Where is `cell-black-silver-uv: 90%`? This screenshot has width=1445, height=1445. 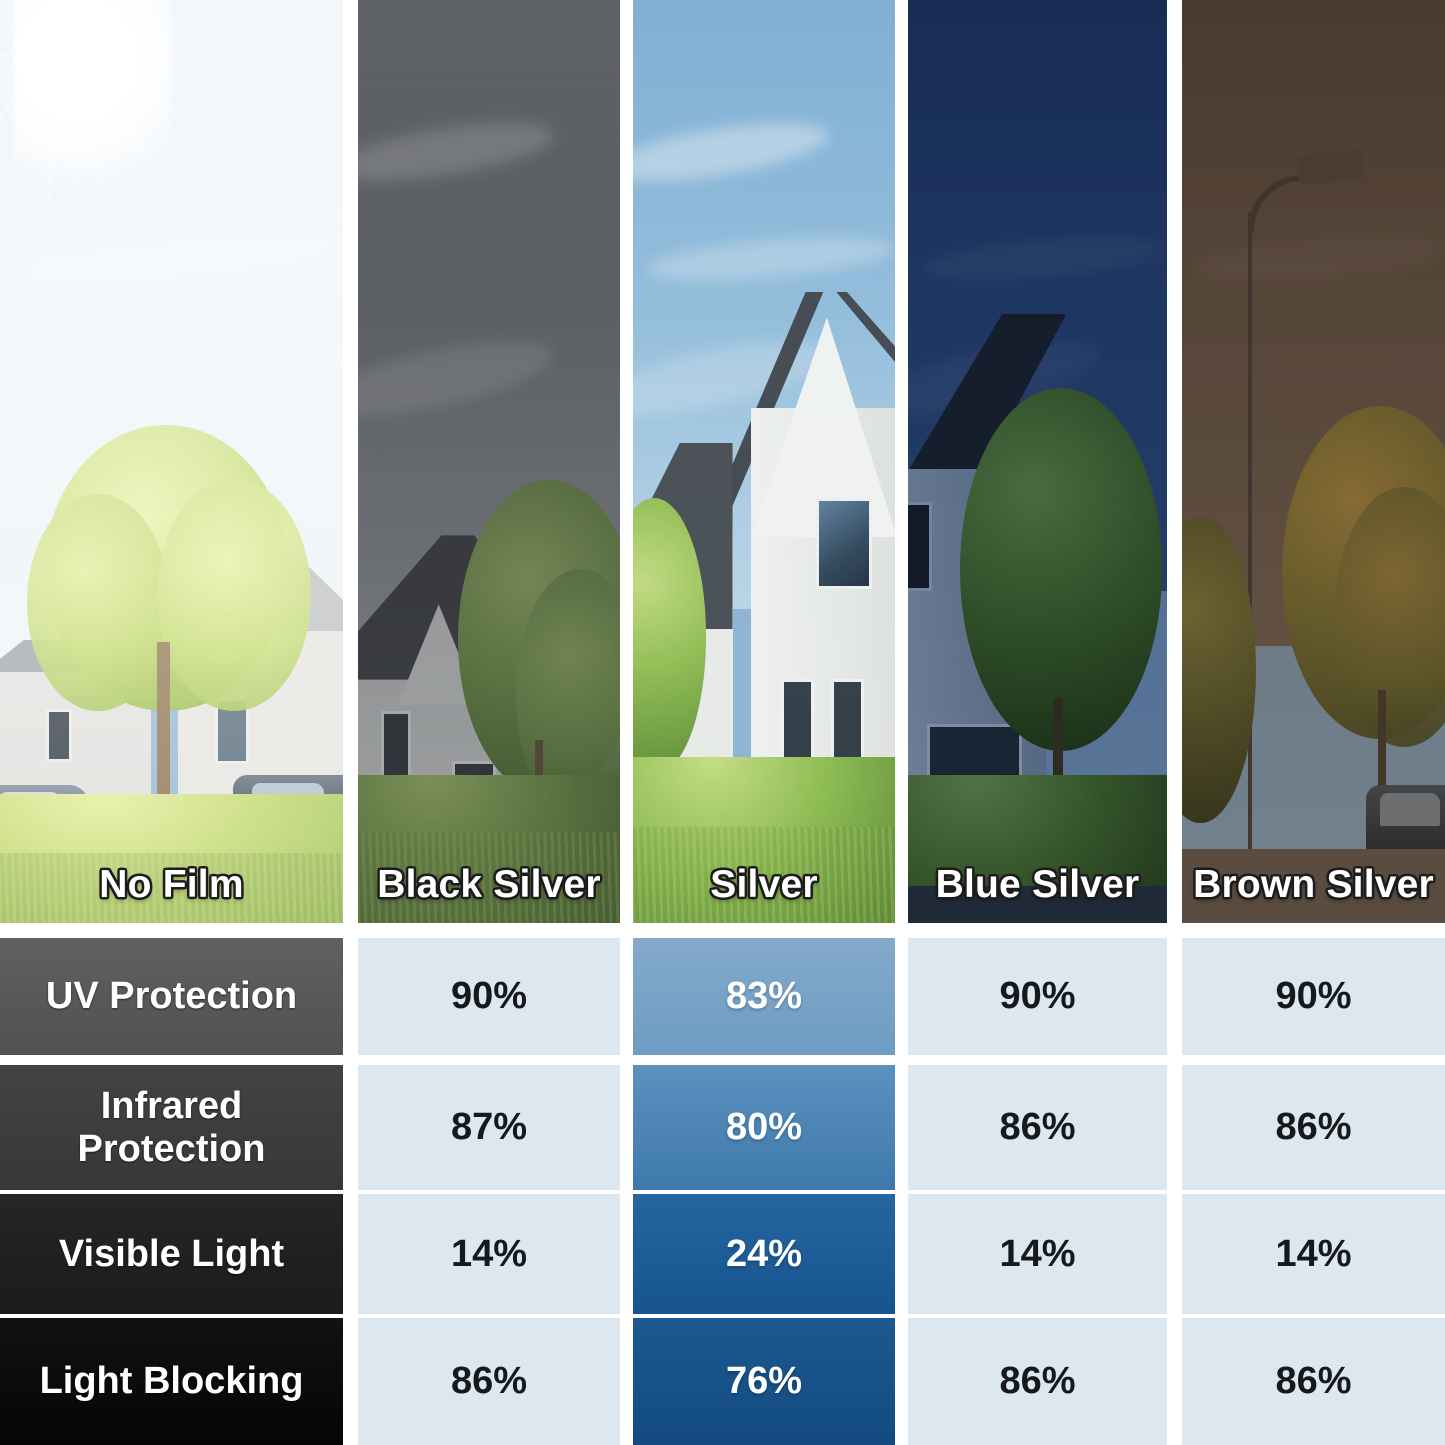
cell-black-silver-uv: 90% is located at coordinates (489, 996).